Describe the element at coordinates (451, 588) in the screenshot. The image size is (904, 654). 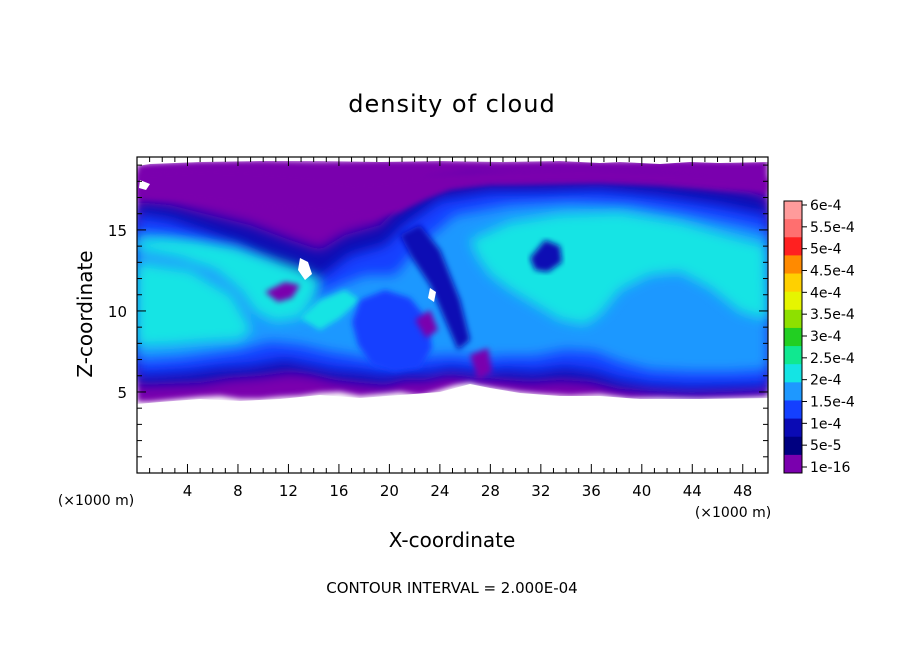
I see `contour-interval-footer: CONTOUR INTERVAL = 2.000E-04` at that location.